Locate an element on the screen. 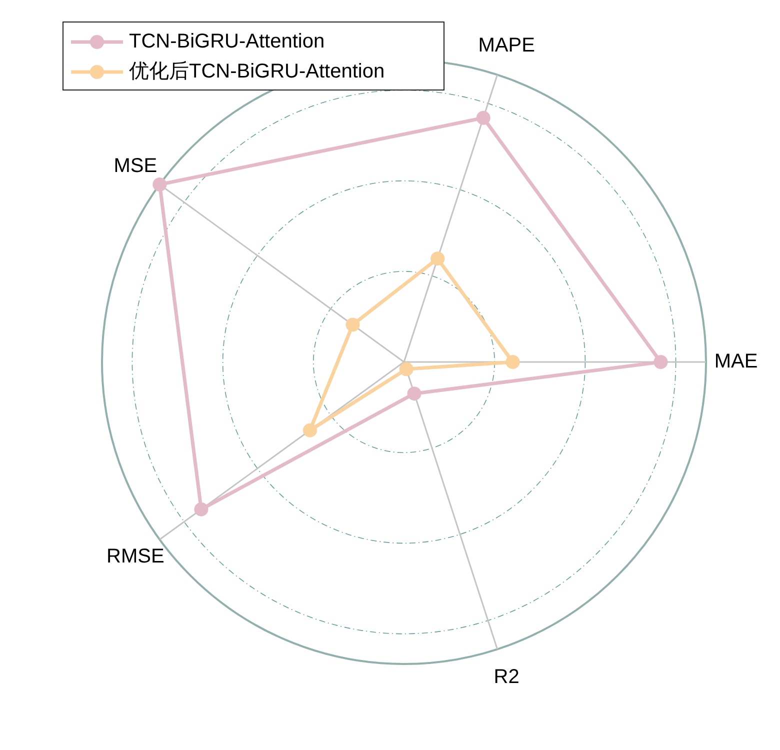 This screenshot has height=750, width=780. spoke-label: R2 is located at coordinates (507, 677).